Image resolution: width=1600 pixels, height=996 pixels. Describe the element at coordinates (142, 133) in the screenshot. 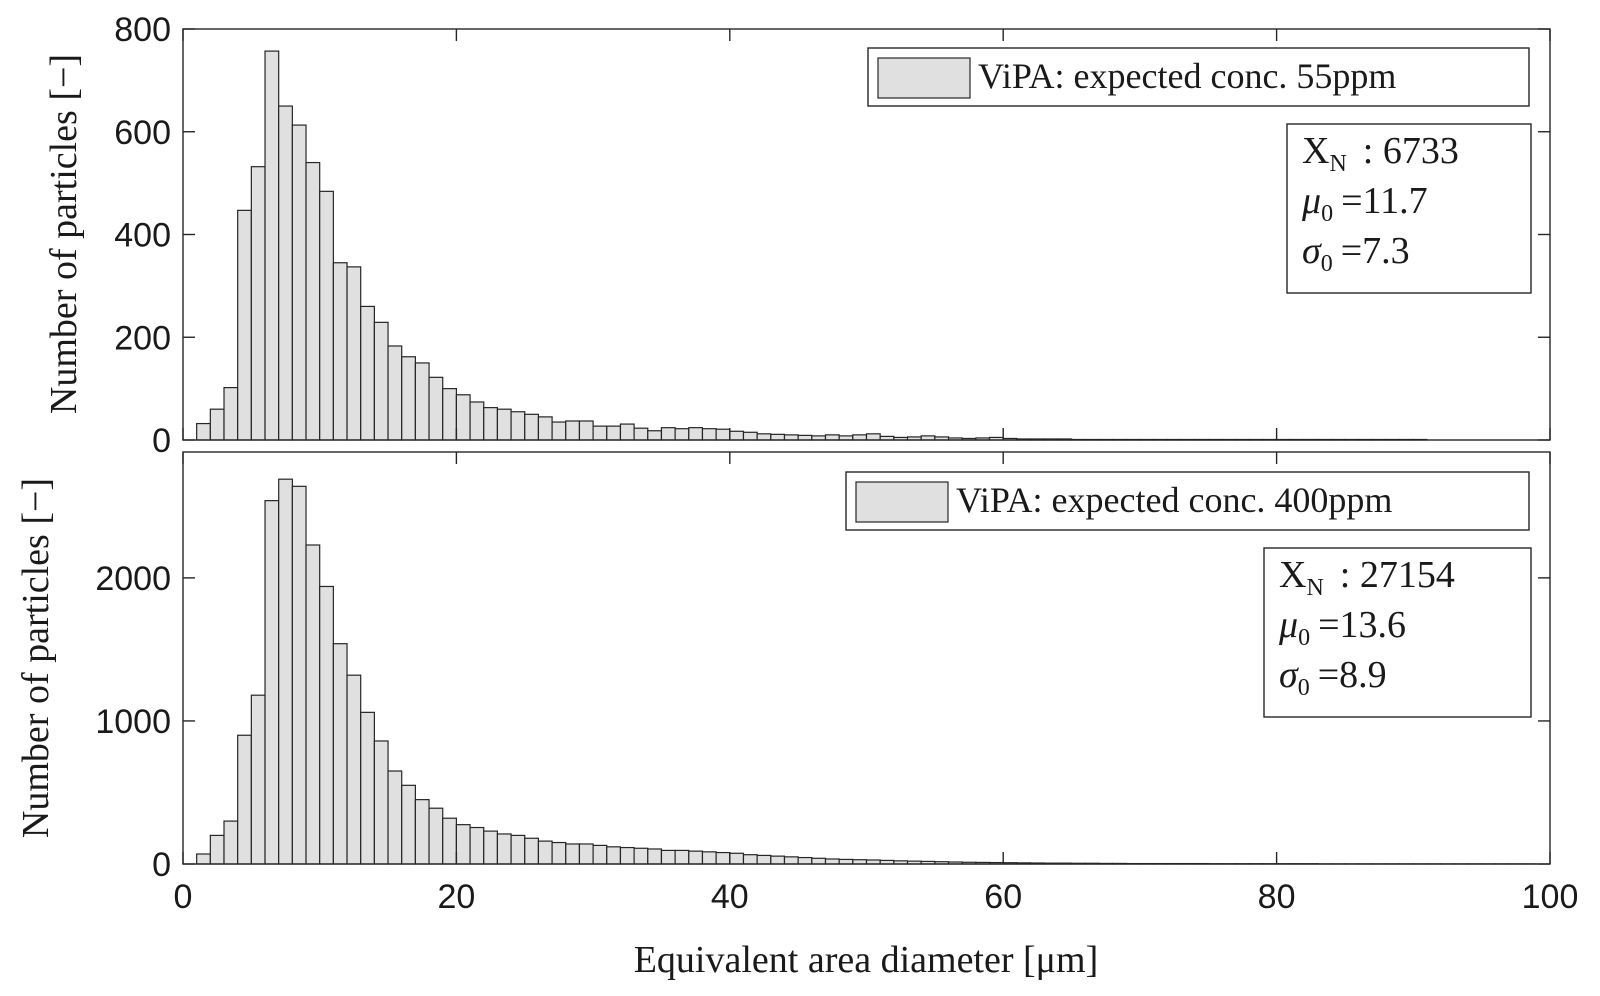

I see `top-ytick-label: 600` at that location.